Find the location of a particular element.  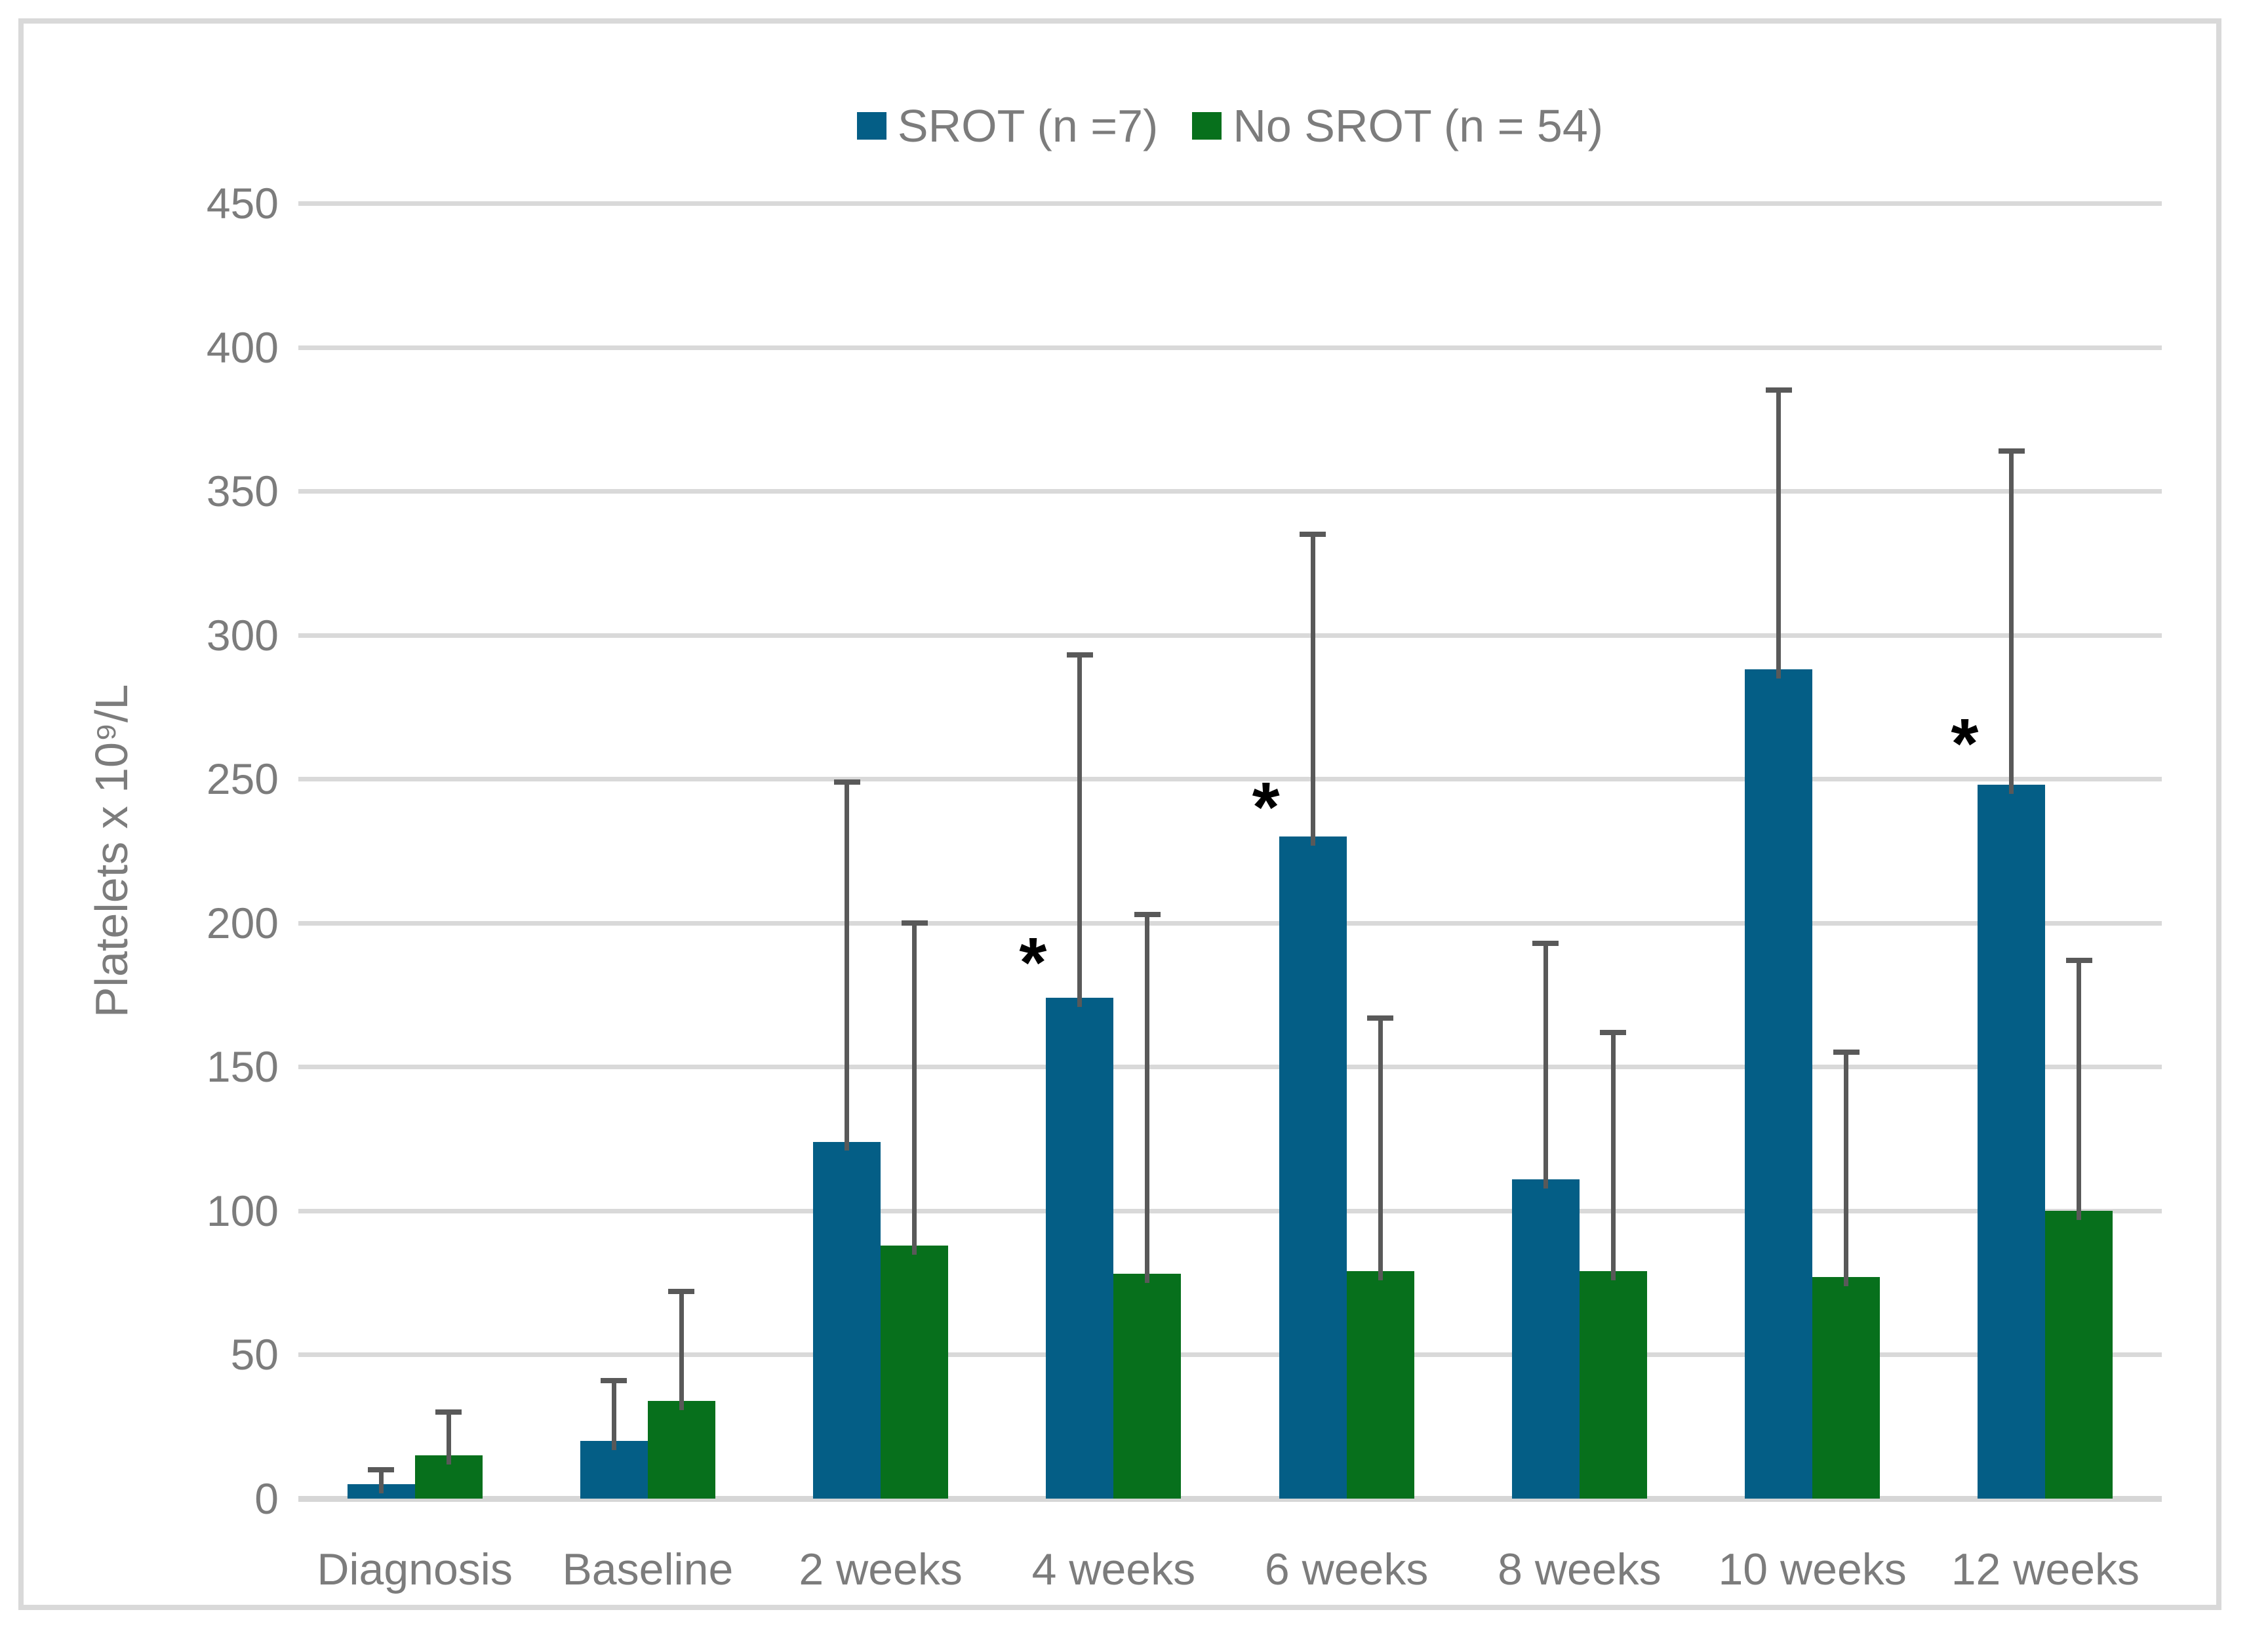

legend-swatch-no-srot-icon is located at coordinates (1207, 126).